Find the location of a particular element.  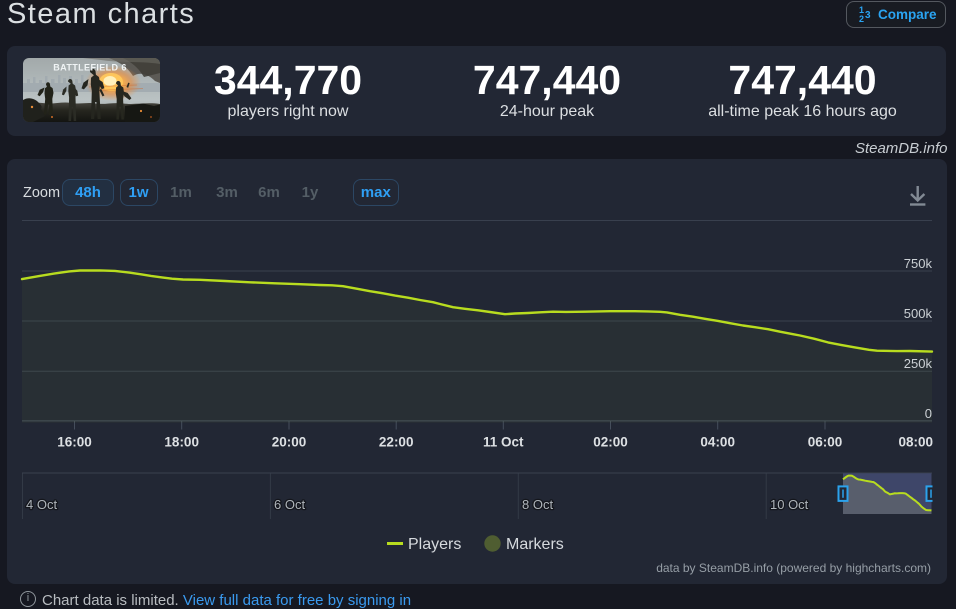

svg-text: 10 Oct is located at coordinates (789, 504).